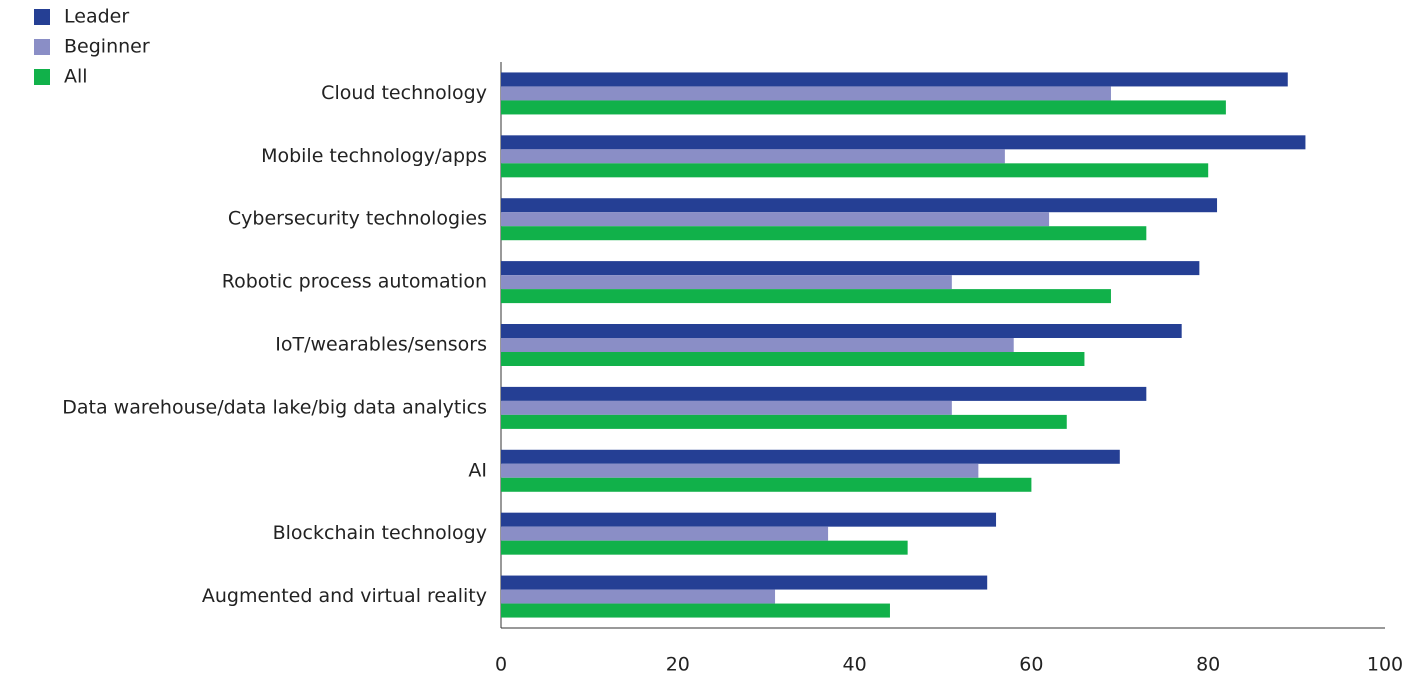 Image resolution: width=1408 pixels, height=677 pixels. Describe the element at coordinates (404, 93) in the screenshot. I see `y-tick-label: Cloud technology` at that location.